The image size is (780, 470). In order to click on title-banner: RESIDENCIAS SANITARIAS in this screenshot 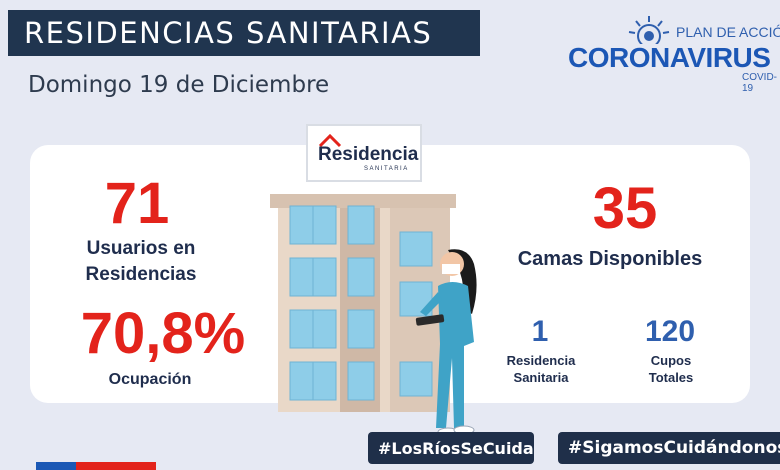, I will do `click(244, 33)`.